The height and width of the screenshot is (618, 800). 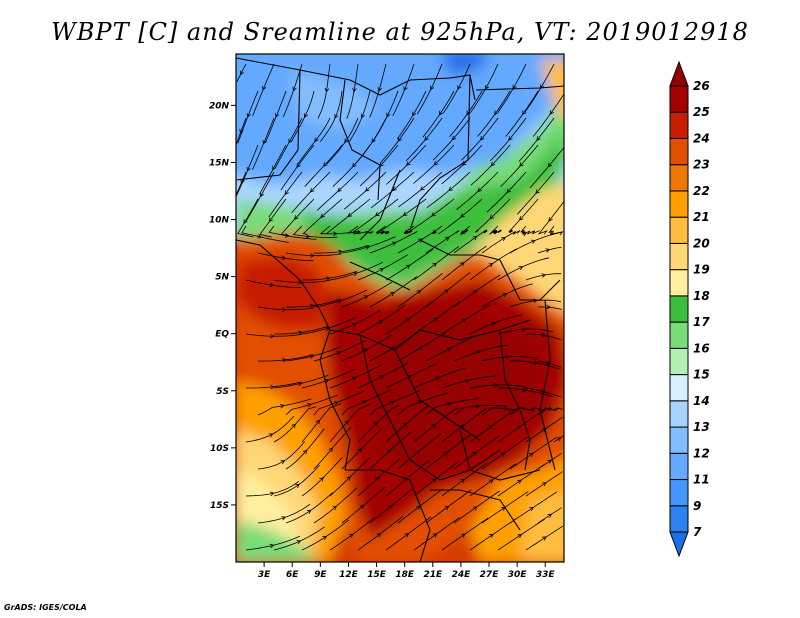 I want to click on lat-tick-label: 15S, so click(x=219, y=506).